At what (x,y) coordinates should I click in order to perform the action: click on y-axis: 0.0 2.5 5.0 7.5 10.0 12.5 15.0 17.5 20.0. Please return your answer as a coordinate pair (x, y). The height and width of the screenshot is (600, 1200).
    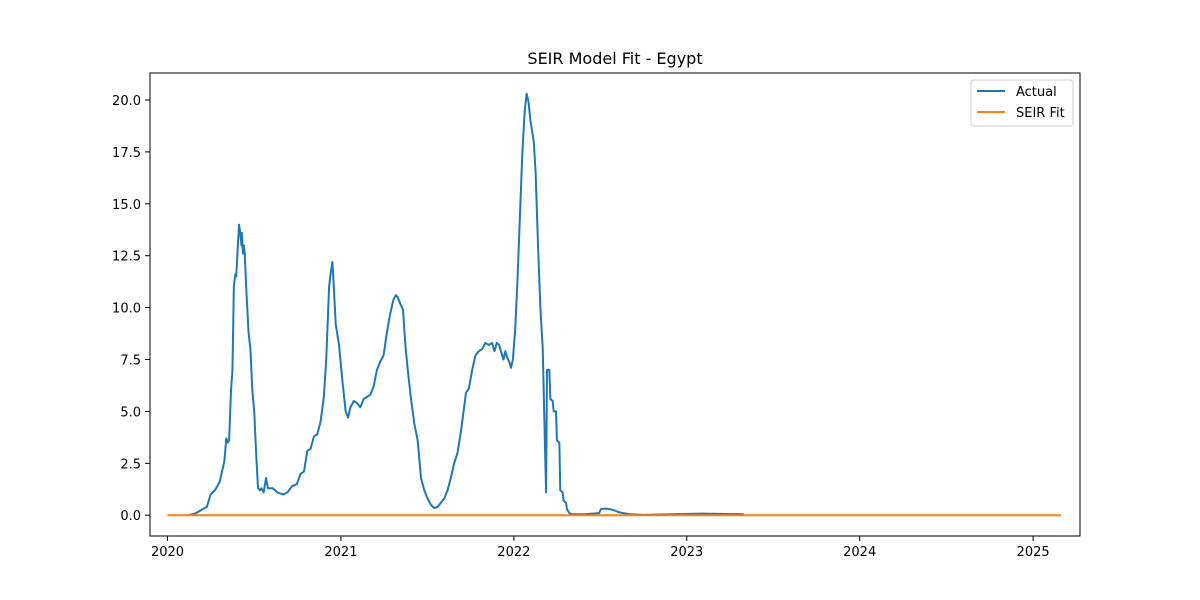
    Looking at the image, I should click on (131, 309).